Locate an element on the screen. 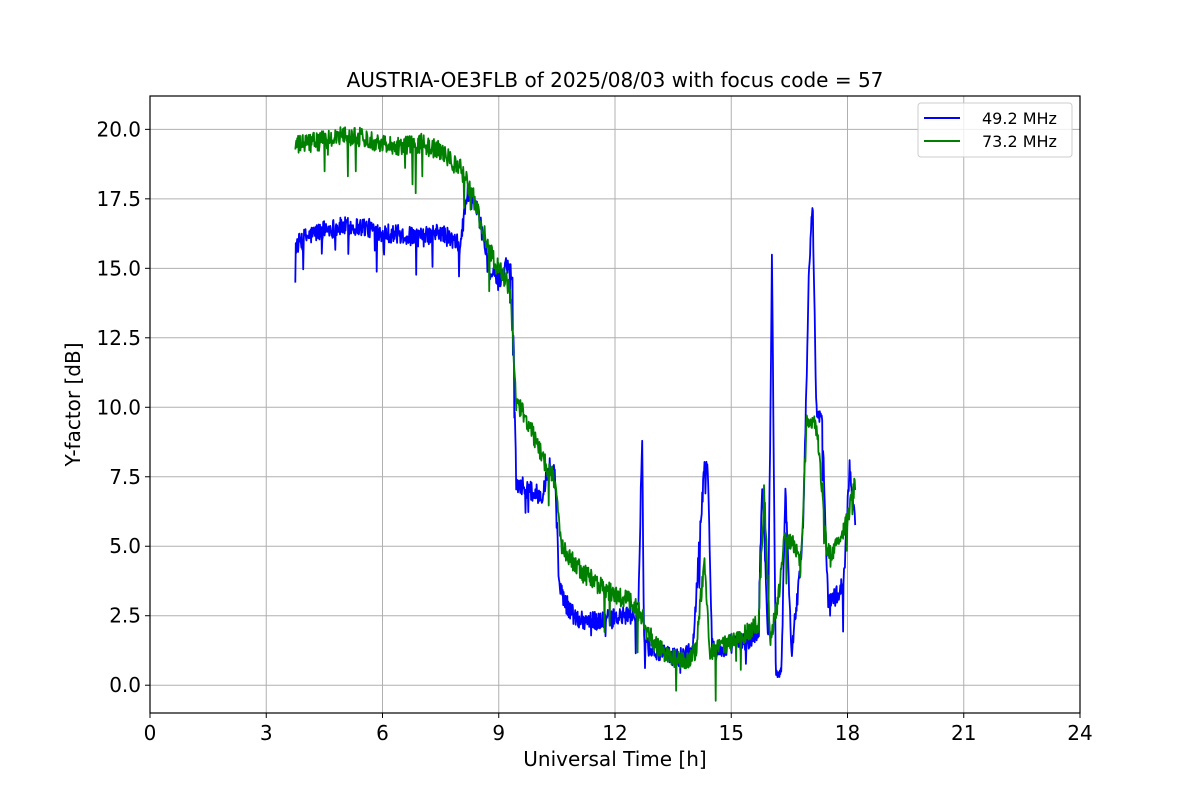 The height and width of the screenshot is (800, 1200). legend: 49.2 MHz 73.2 MHz is located at coordinates (995, 130).